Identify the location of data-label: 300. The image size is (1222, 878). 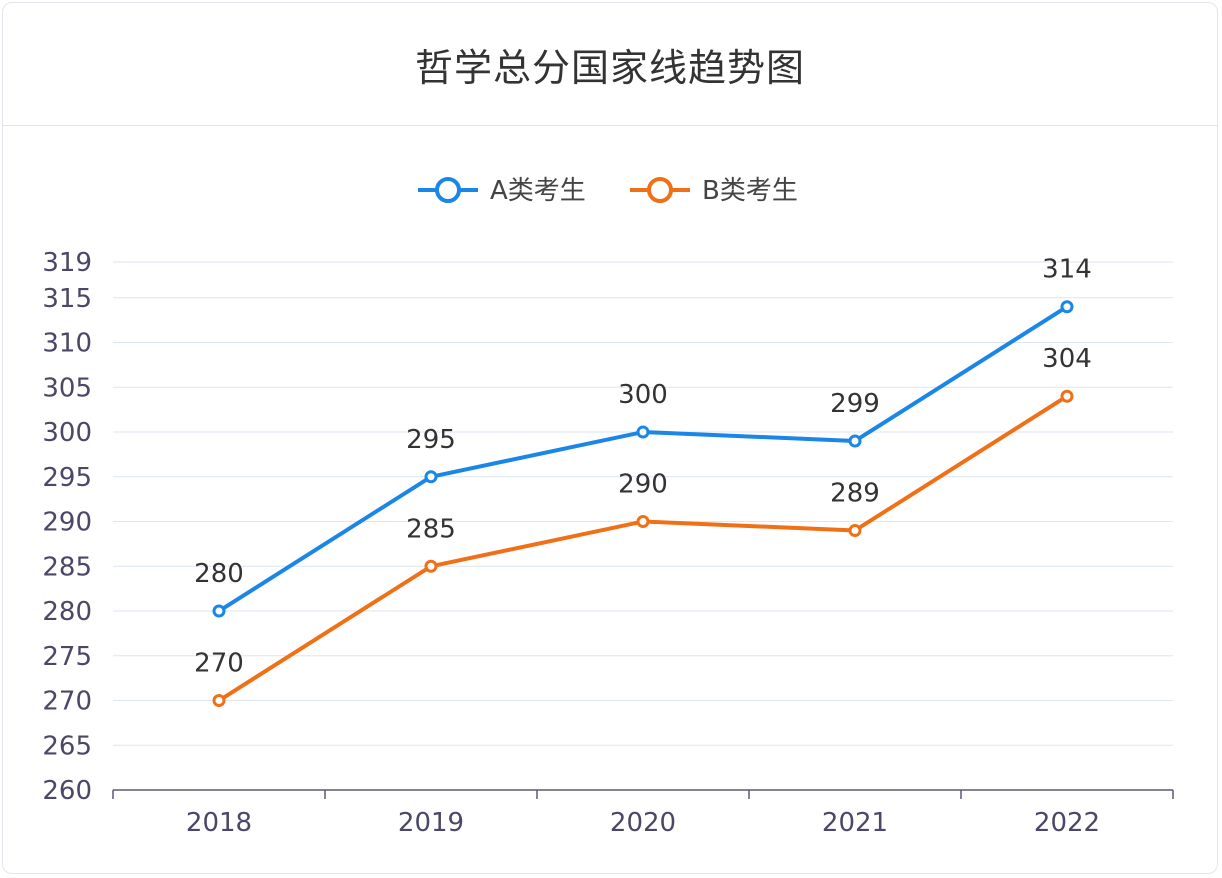
(643, 395).